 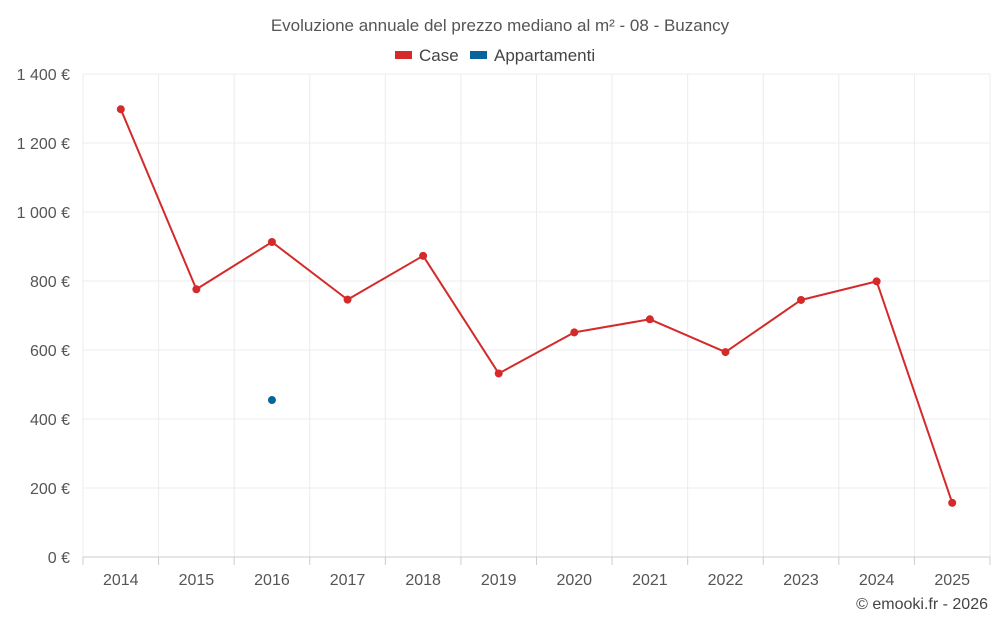 What do you see at coordinates (952, 580) in the screenshot?
I see `x-tick-label: 2025` at bounding box center [952, 580].